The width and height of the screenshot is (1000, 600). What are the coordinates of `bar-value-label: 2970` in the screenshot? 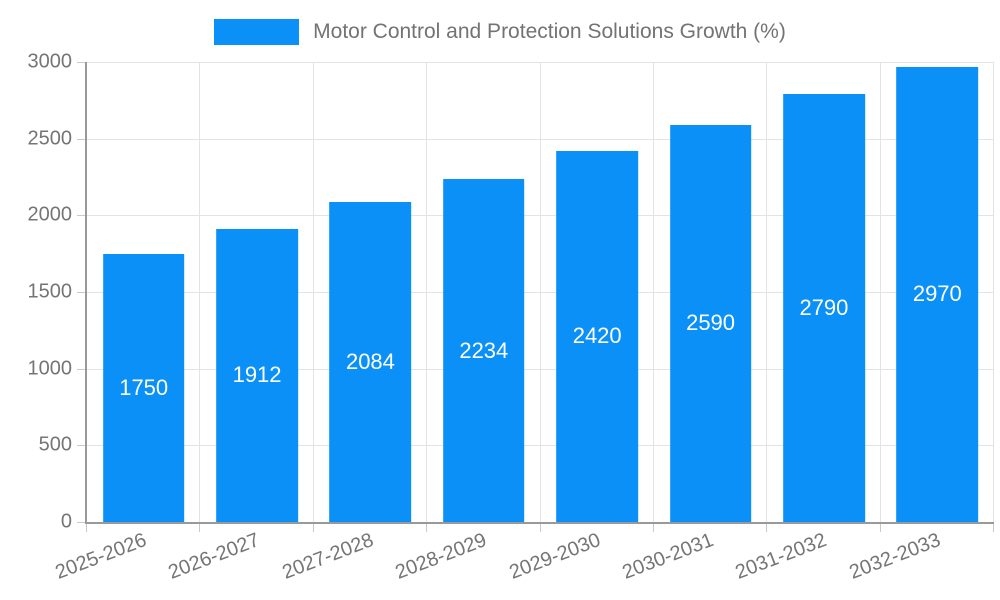 It's located at (937, 294).